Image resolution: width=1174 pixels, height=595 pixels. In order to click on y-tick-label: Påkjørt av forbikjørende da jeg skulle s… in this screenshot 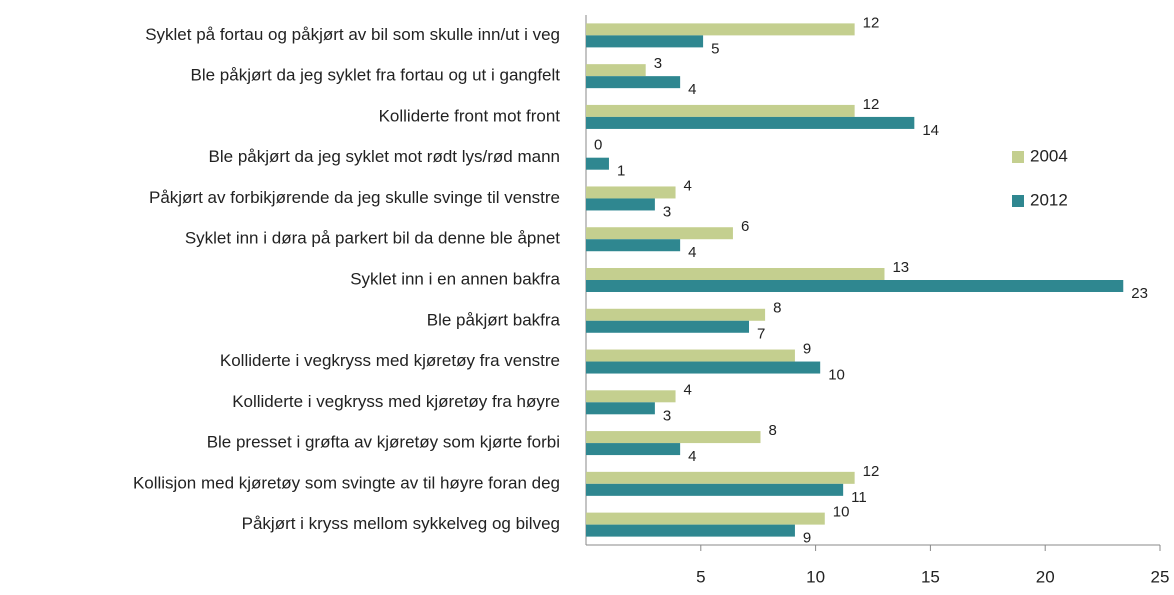, I will do `click(354, 197)`.